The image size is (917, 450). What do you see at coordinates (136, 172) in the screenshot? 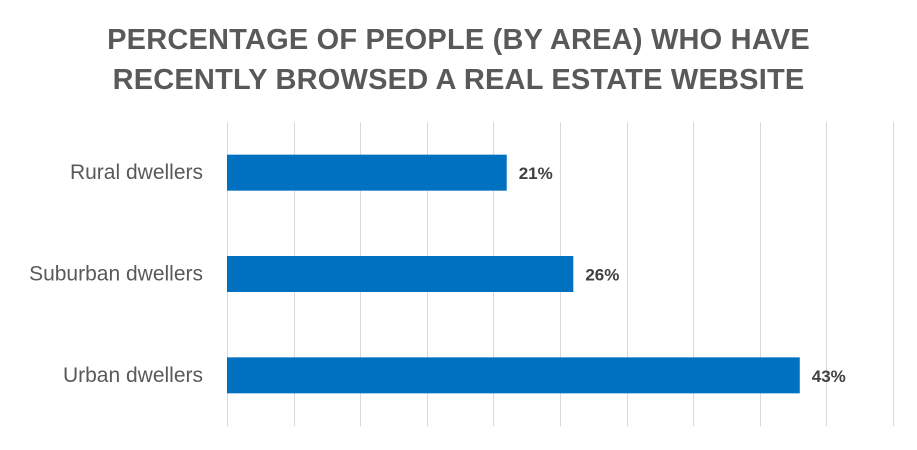
I see `category-label-0: Rural dwellers` at bounding box center [136, 172].